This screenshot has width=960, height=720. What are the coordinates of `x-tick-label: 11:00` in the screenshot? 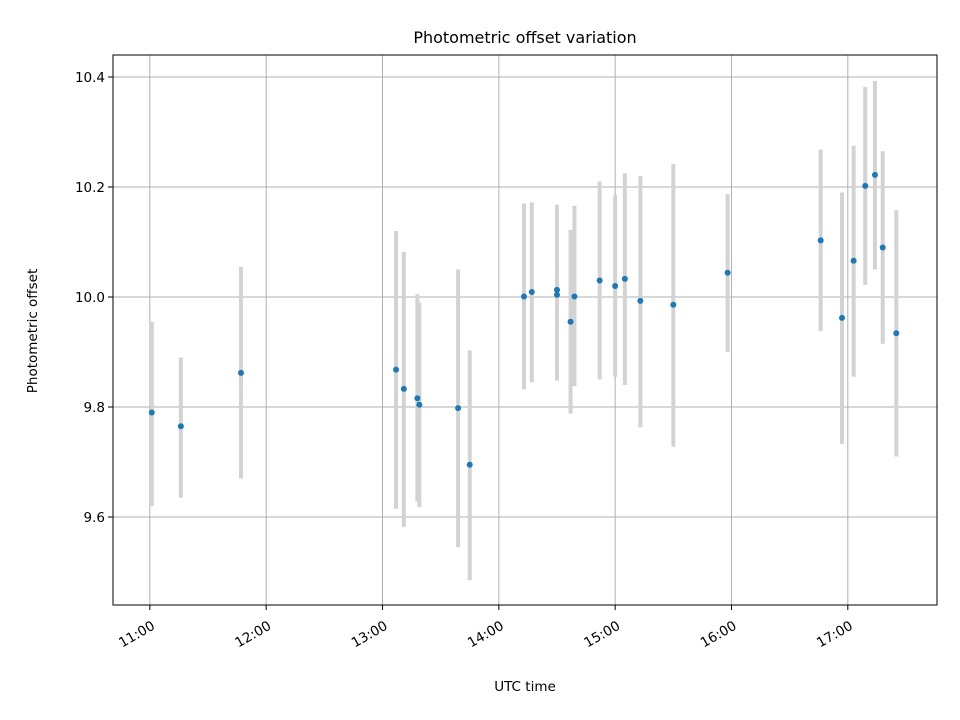 It's located at (137, 634).